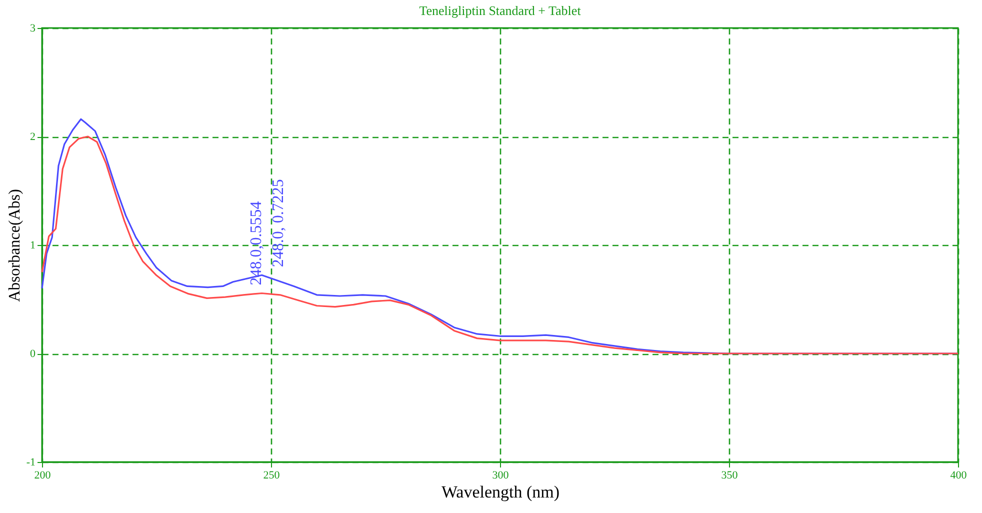  What do you see at coordinates (31, 462) in the screenshot?
I see `y-tick-label: -1` at bounding box center [31, 462].